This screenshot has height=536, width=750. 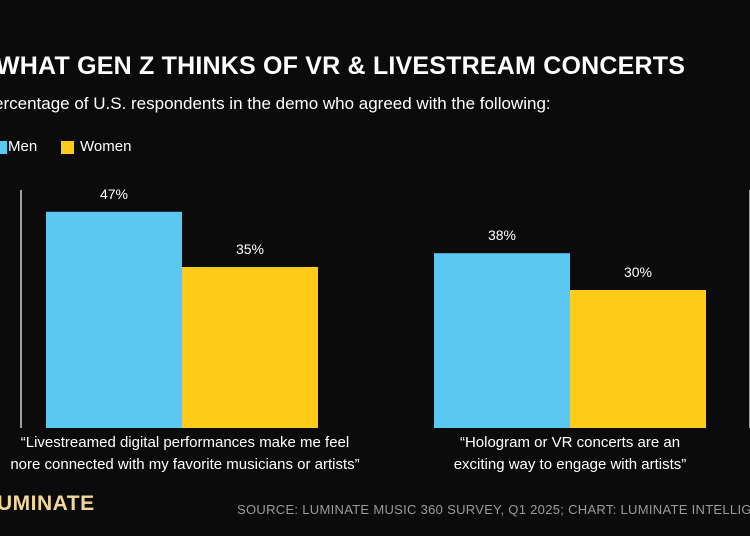 I want to click on data-label-women-category-2: 30%, so click(x=638, y=272).